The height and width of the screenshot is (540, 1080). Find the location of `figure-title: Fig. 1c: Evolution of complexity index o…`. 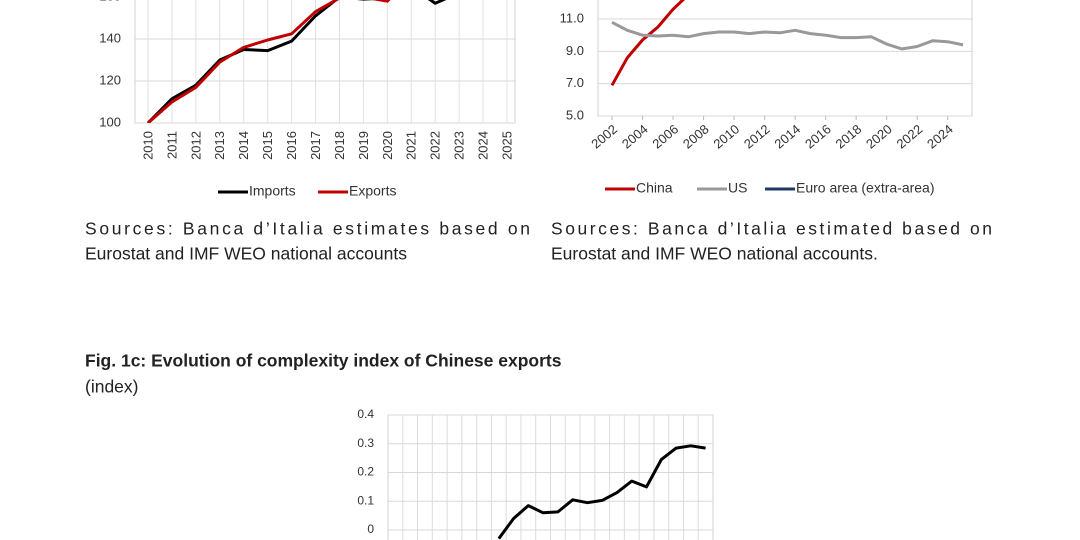

figure-title: Fig. 1c: Evolution of complexity index o… is located at coordinates (323, 361).